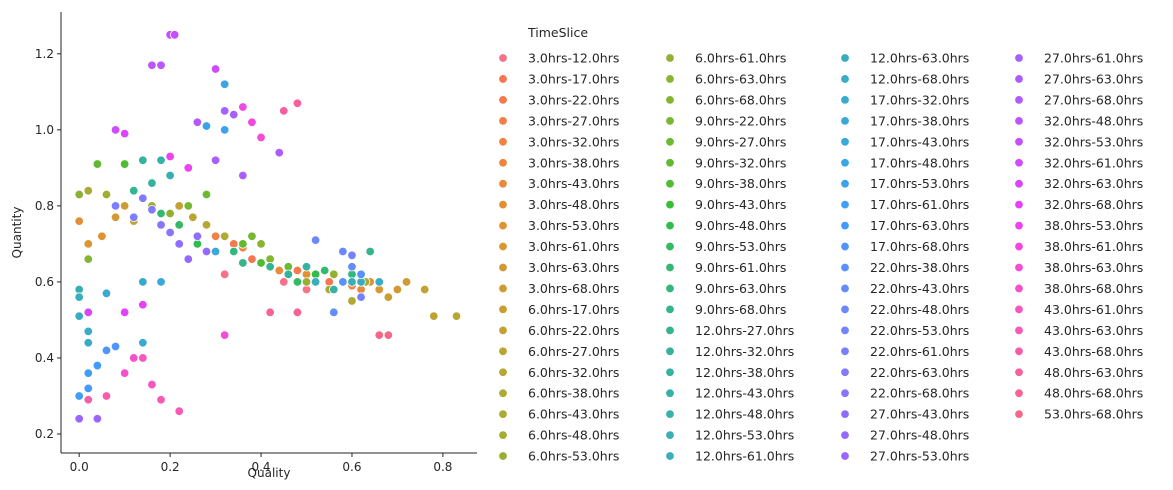 This screenshot has width=1173, height=490. I want to click on legend-entry: 12.0hrs-38.0hrs, so click(744, 372).